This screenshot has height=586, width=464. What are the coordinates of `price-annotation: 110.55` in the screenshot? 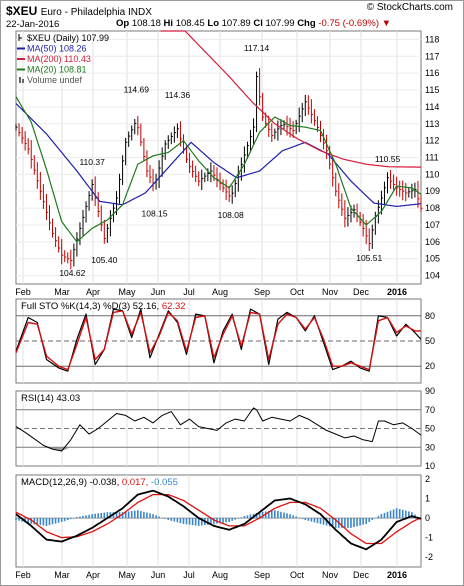 It's located at (388, 159).